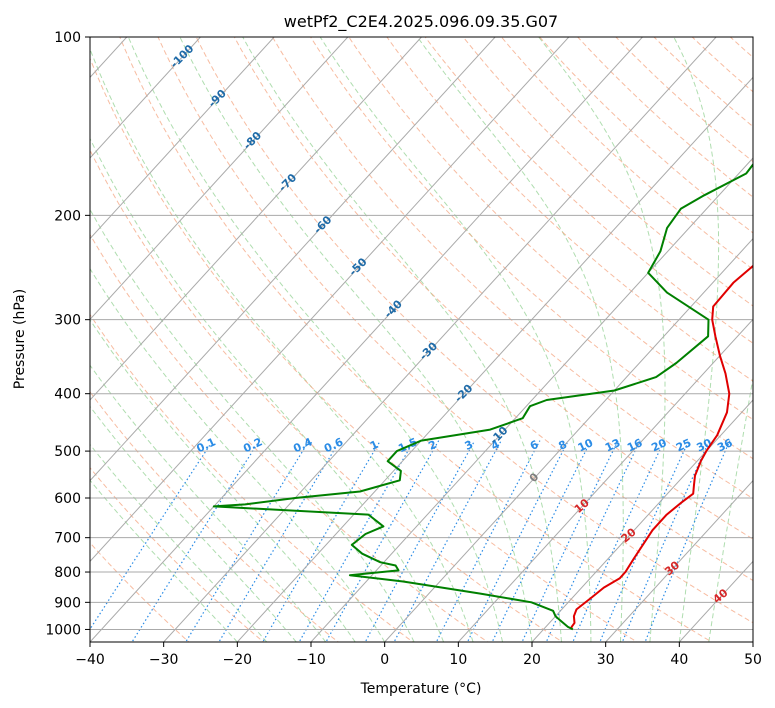 The width and height of the screenshot is (775, 708). I want to click on mixing-ratio-label: 30, so click(704, 445).